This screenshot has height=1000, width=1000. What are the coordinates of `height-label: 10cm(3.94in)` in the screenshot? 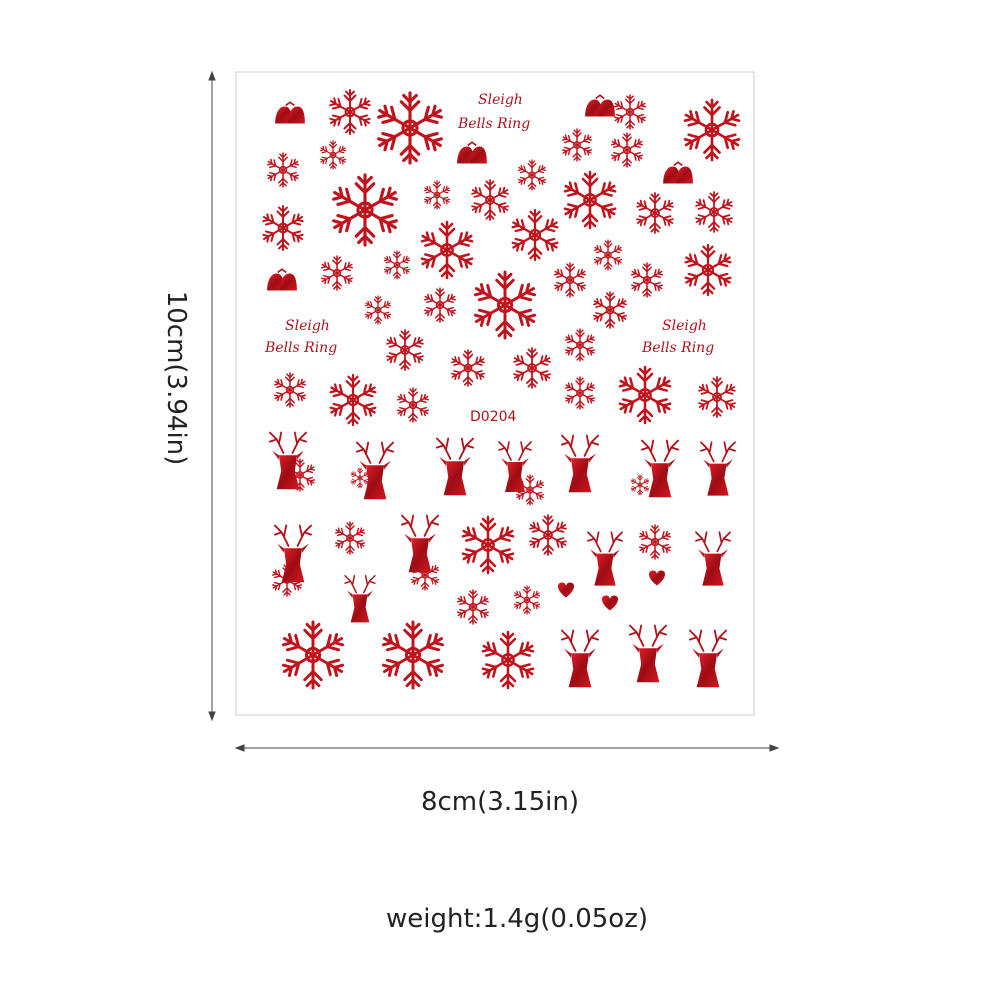 It's located at (176, 378).